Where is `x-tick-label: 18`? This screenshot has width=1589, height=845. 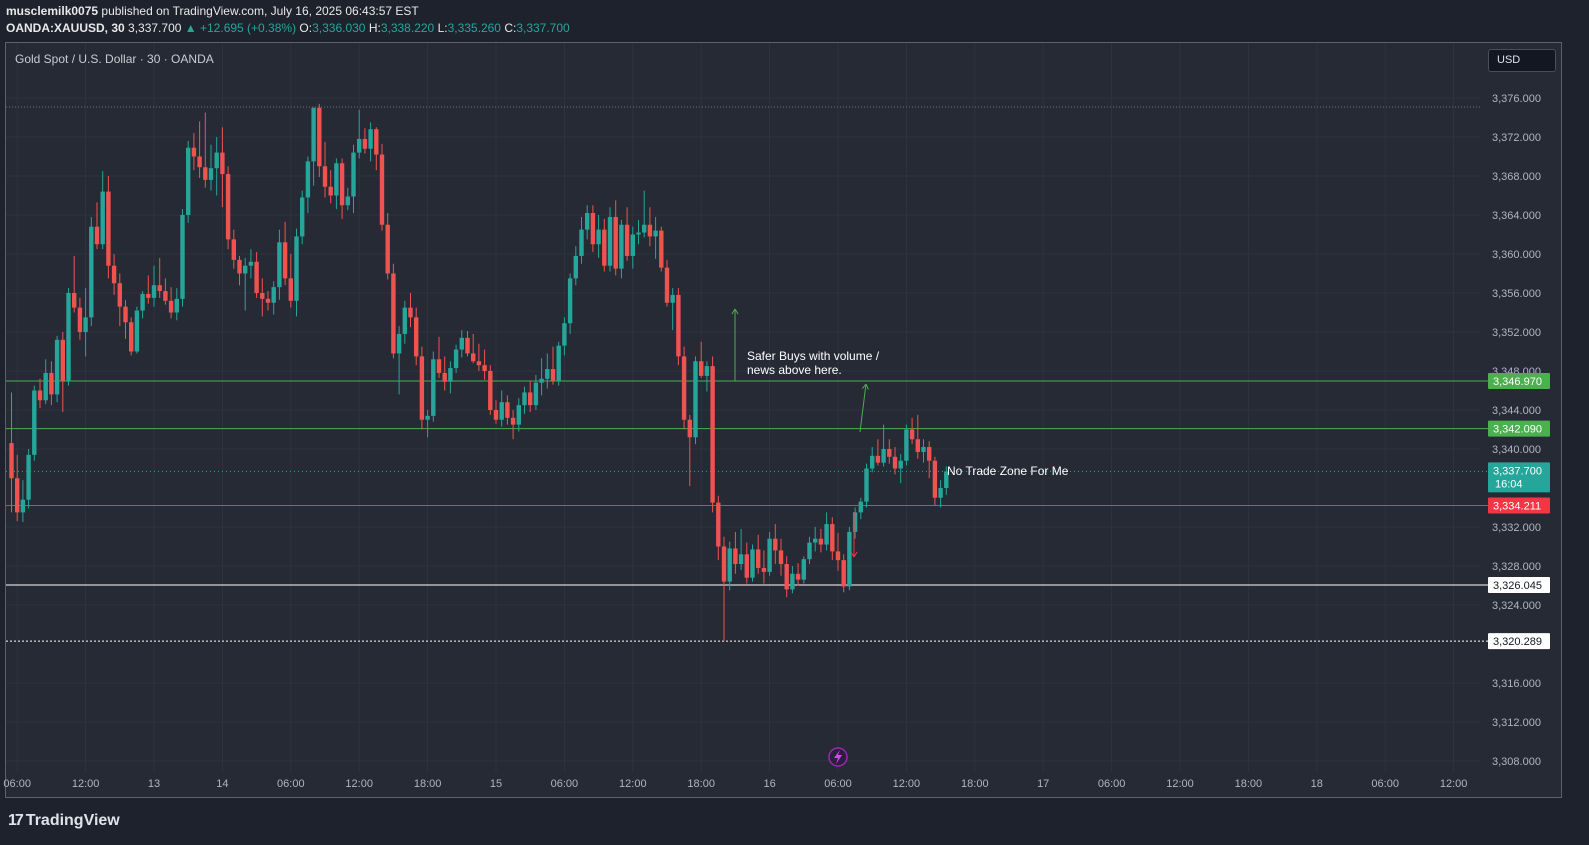
x-tick-label: 18 is located at coordinates (1317, 784).